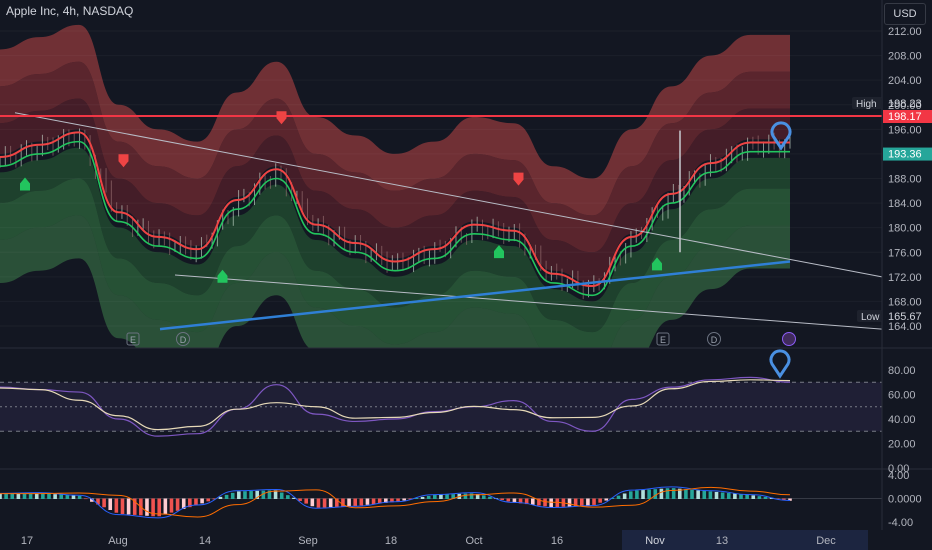  What do you see at coordinates (905, 302) in the screenshot?
I see `price-tick-label: 168.00` at bounding box center [905, 302].